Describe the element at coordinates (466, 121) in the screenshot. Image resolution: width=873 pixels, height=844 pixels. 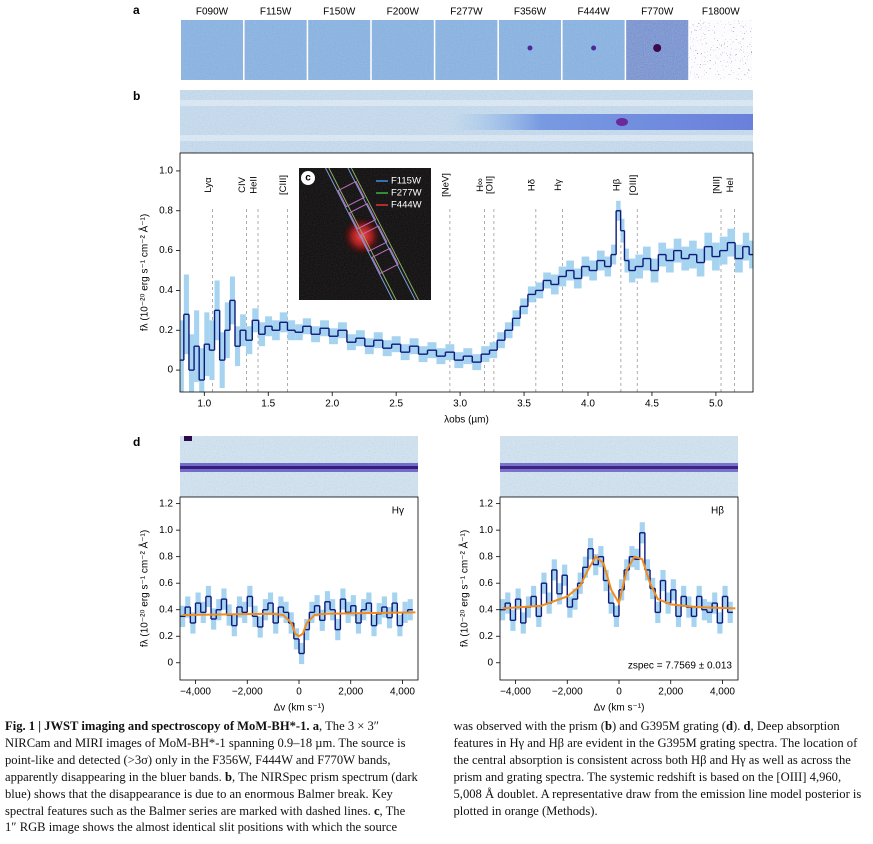
I see `prism-2d-spectrum` at that location.